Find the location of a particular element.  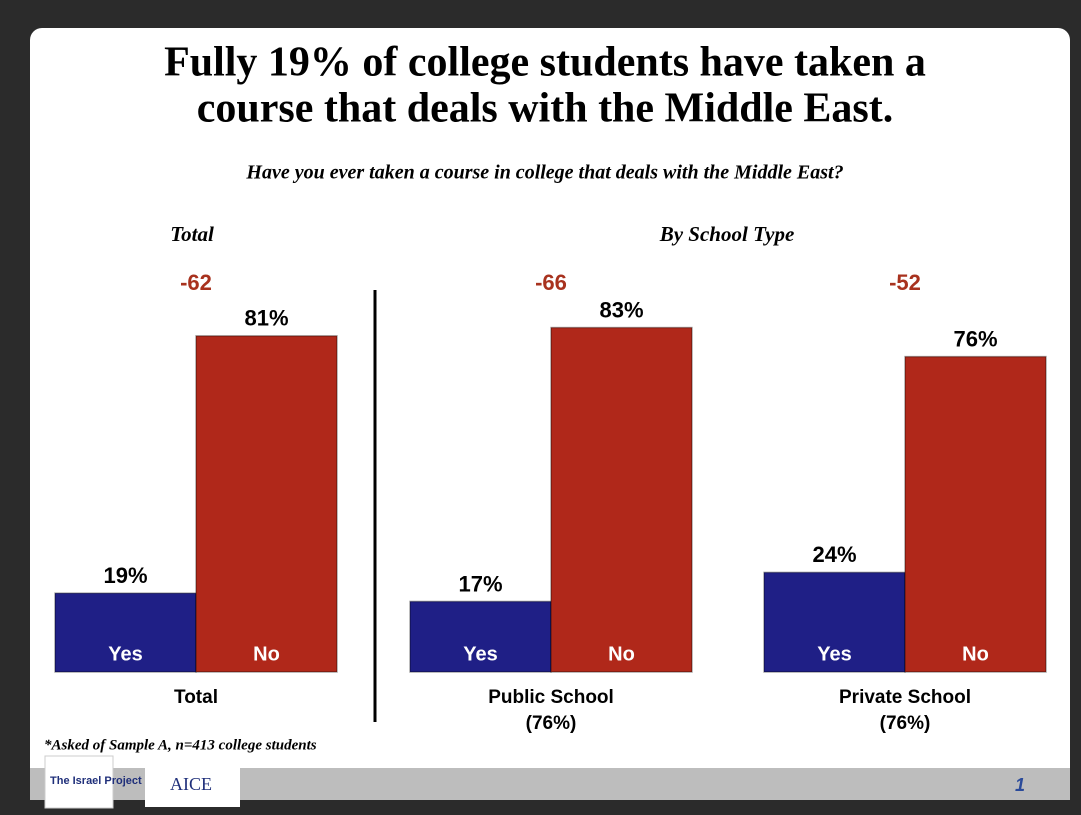

logo: AICE is located at coordinates (191, 784).